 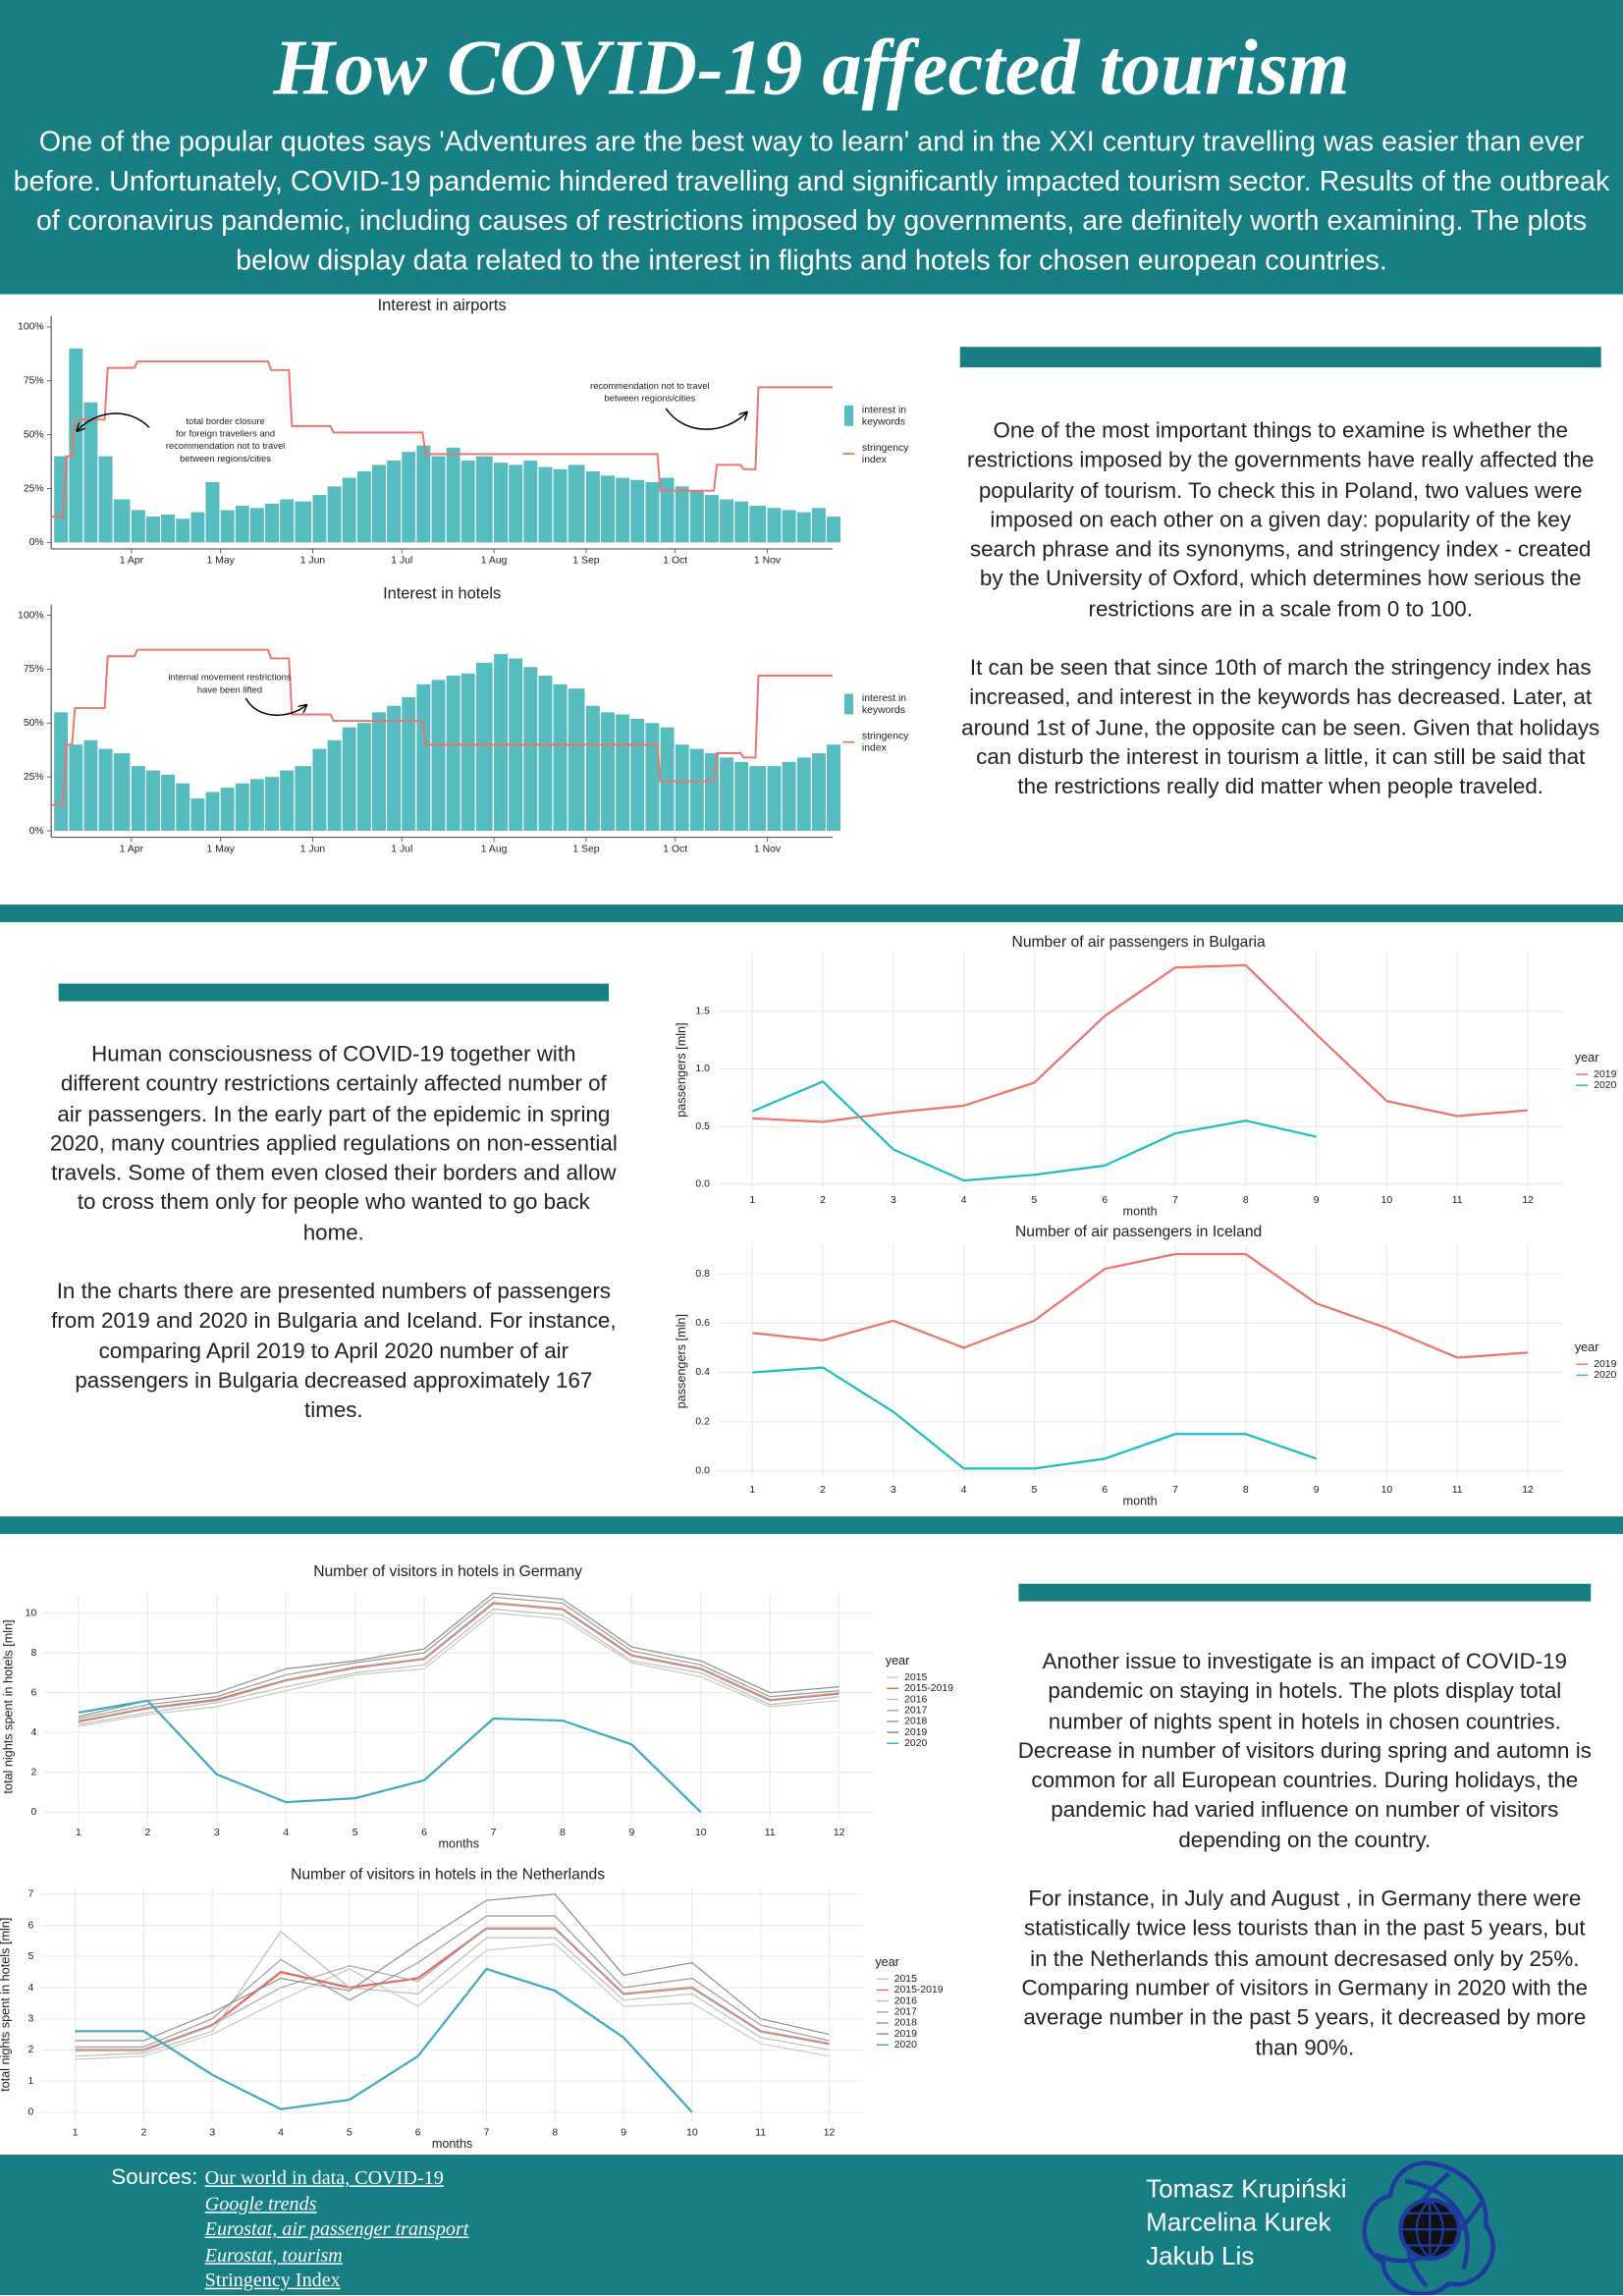 What do you see at coordinates (752, 1200) in the screenshot?
I see `x-tick-label: 1` at bounding box center [752, 1200].